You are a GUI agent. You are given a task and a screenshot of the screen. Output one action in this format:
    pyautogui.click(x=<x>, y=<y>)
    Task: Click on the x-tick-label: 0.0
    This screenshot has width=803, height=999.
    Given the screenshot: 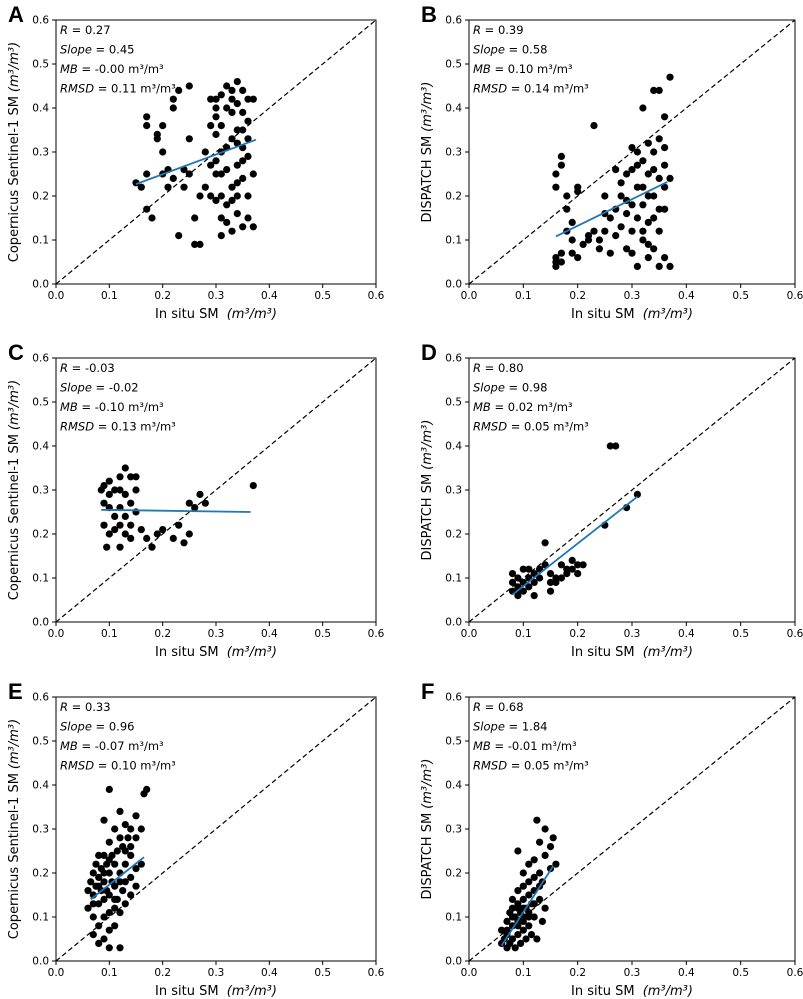 What is the action you would take?
    pyautogui.click(x=56, y=296)
    